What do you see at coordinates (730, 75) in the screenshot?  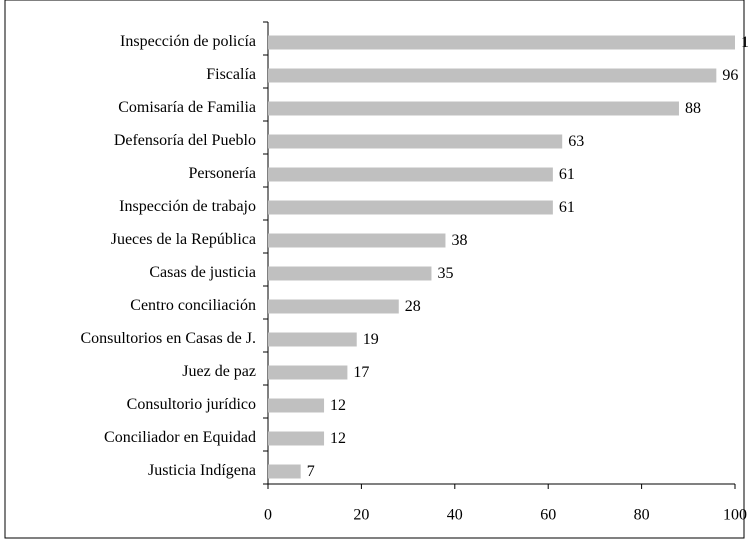 I see `value-label: 96` at bounding box center [730, 75].